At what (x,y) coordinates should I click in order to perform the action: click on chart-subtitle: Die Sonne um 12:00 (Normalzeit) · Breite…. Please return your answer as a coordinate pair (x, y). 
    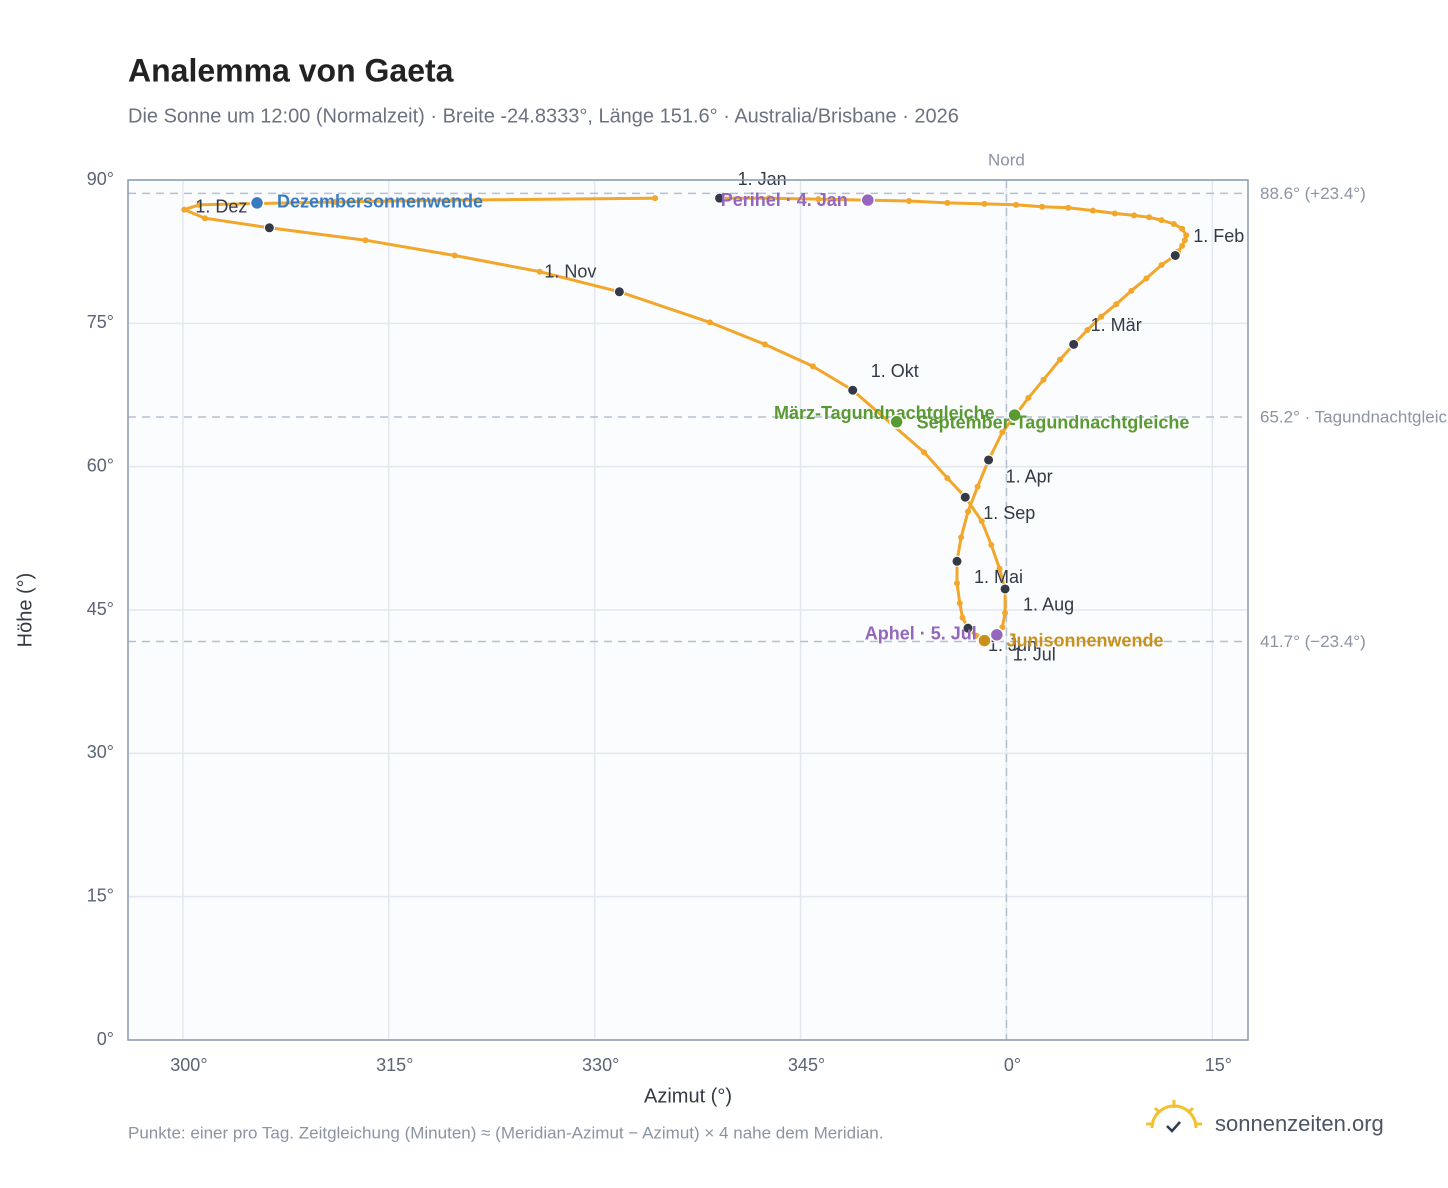
    Looking at the image, I should click on (543, 116).